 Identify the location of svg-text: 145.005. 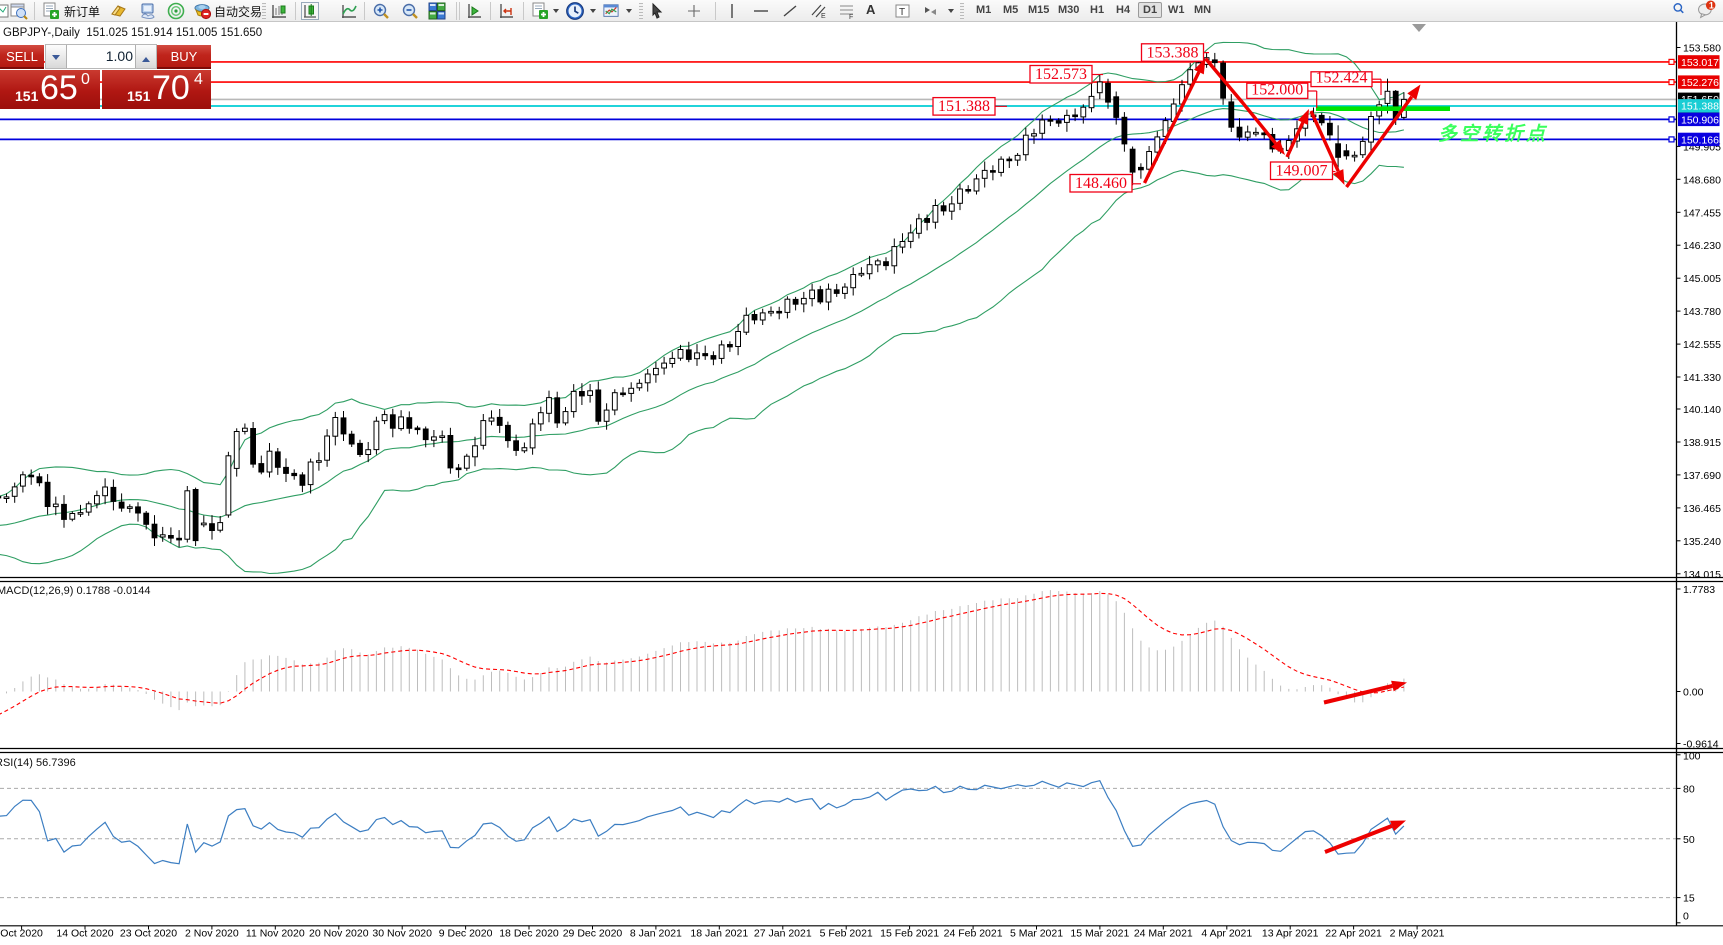
(1702, 279).